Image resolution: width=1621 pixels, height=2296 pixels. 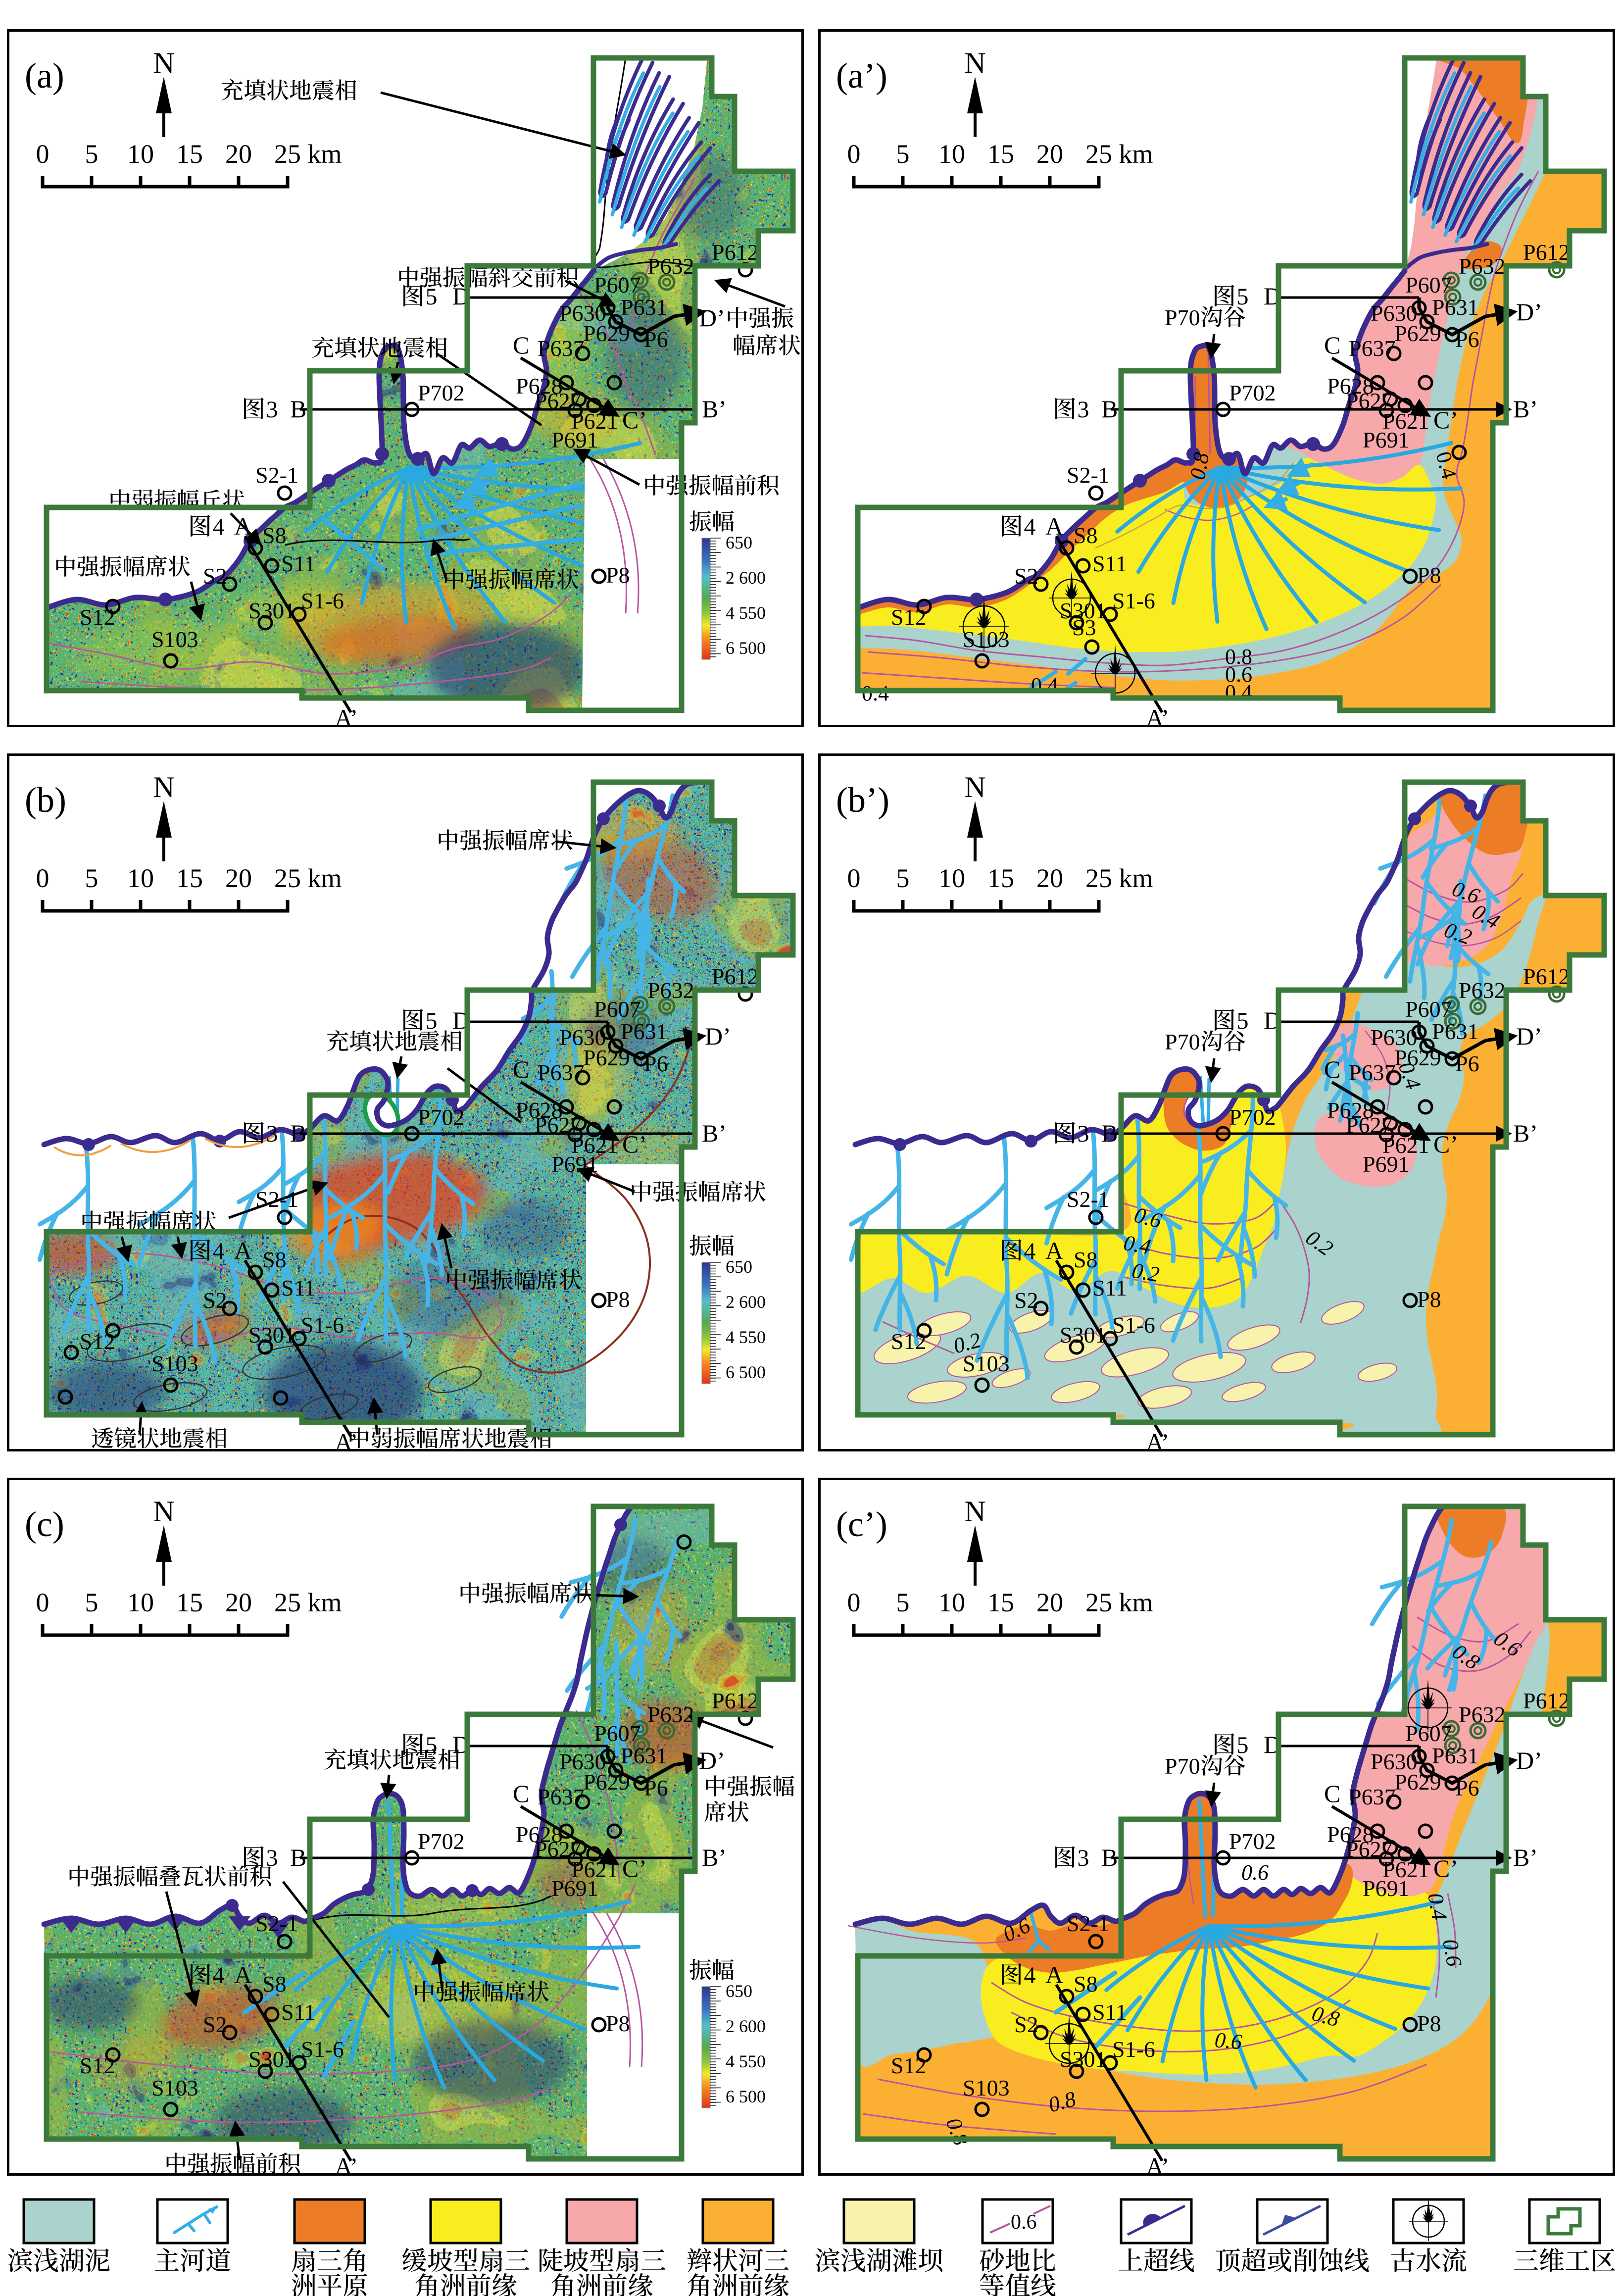 What do you see at coordinates (1136, 154) in the screenshot?
I see `svg-text: km` at bounding box center [1136, 154].